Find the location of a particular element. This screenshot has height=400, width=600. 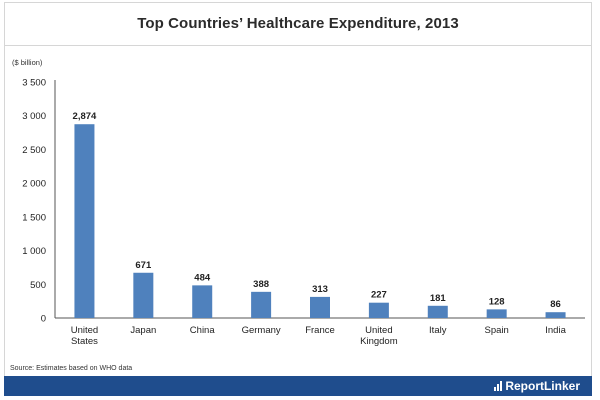

logo-text: ReportLinker is located at coordinates (542, 386).